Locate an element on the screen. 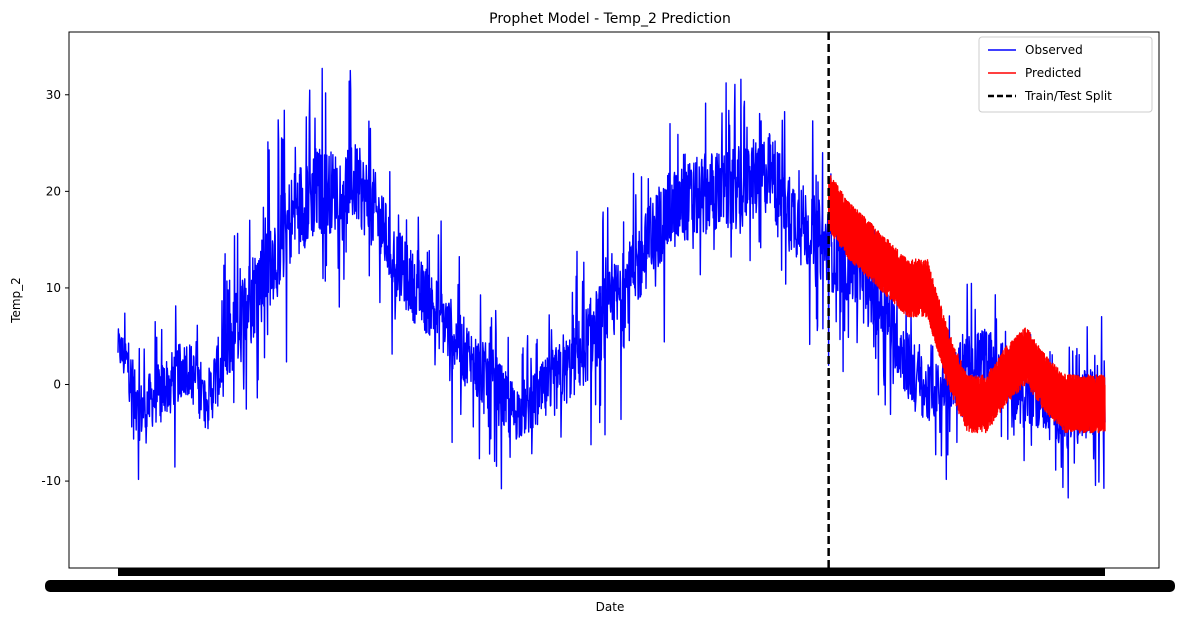 The width and height of the screenshot is (1187, 624). x-tick-labels-overplotted is located at coordinates (610, 586).